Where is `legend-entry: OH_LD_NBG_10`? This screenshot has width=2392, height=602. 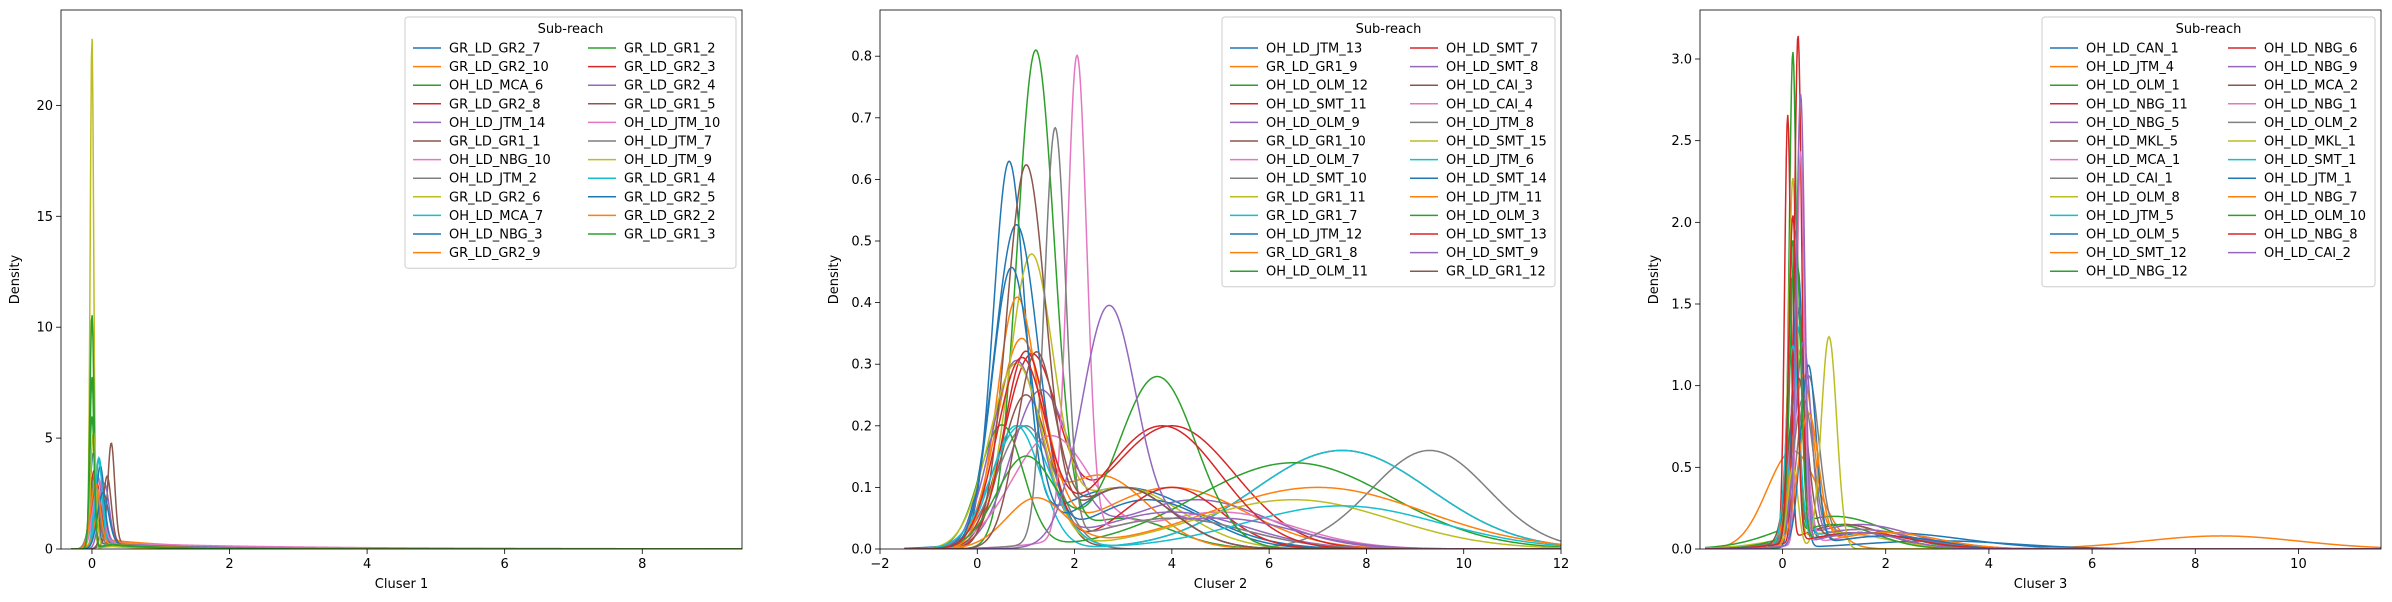
legend-entry: OH_LD_NBG_10 is located at coordinates (500, 160).